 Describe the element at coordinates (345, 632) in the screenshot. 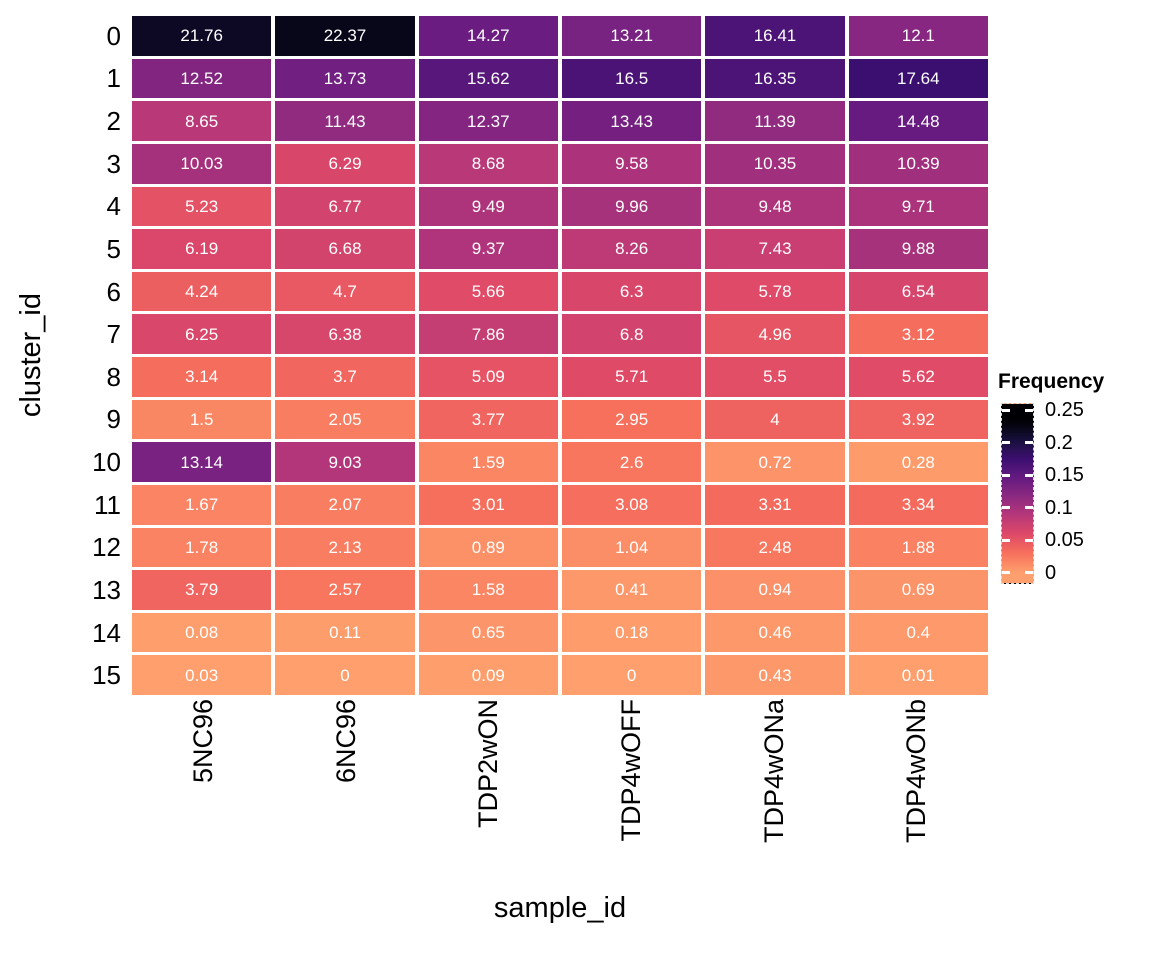

I see `heatmap-cell-r14c1: 0.11` at that location.